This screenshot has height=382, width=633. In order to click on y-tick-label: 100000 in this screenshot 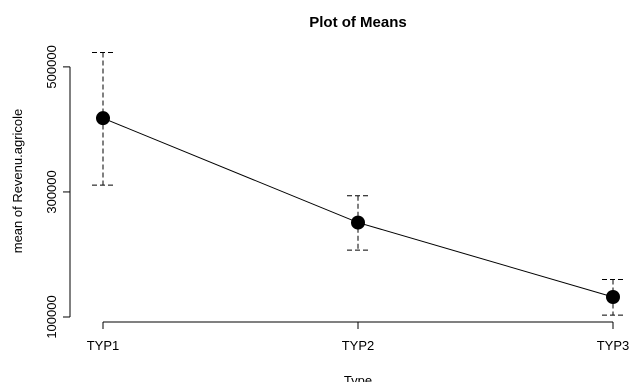, I will do `click(51, 316)`.